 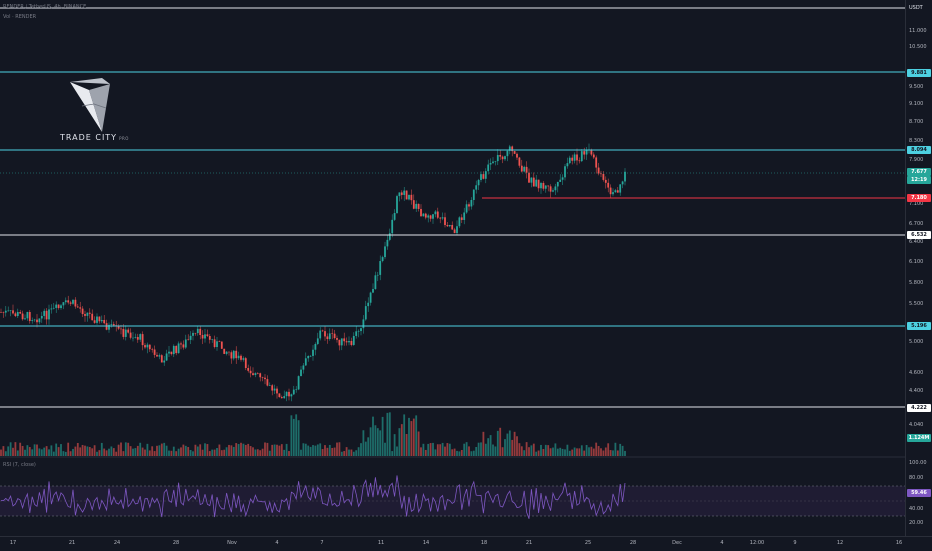 I want to click on currency-label: USDT, so click(x=916, y=8).